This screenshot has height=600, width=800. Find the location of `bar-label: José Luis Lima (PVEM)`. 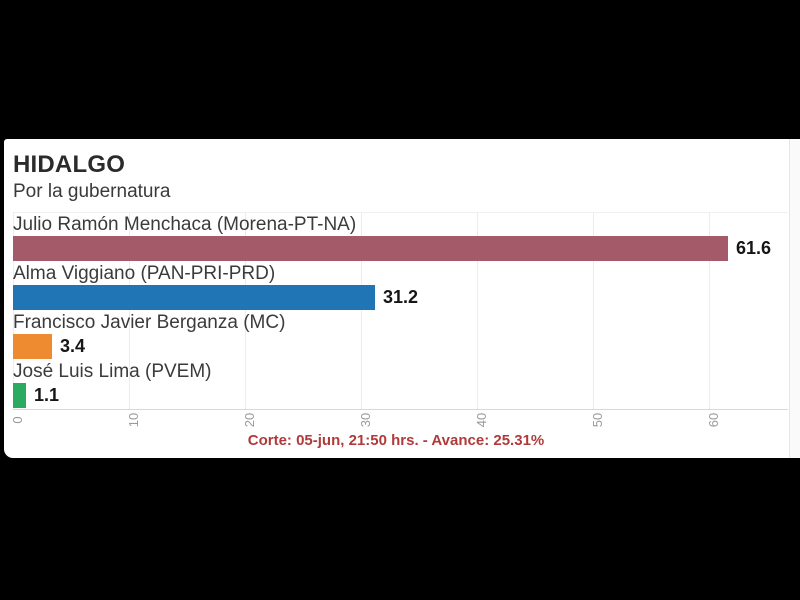

bar-label: José Luis Lima (PVEM) is located at coordinates (112, 371).